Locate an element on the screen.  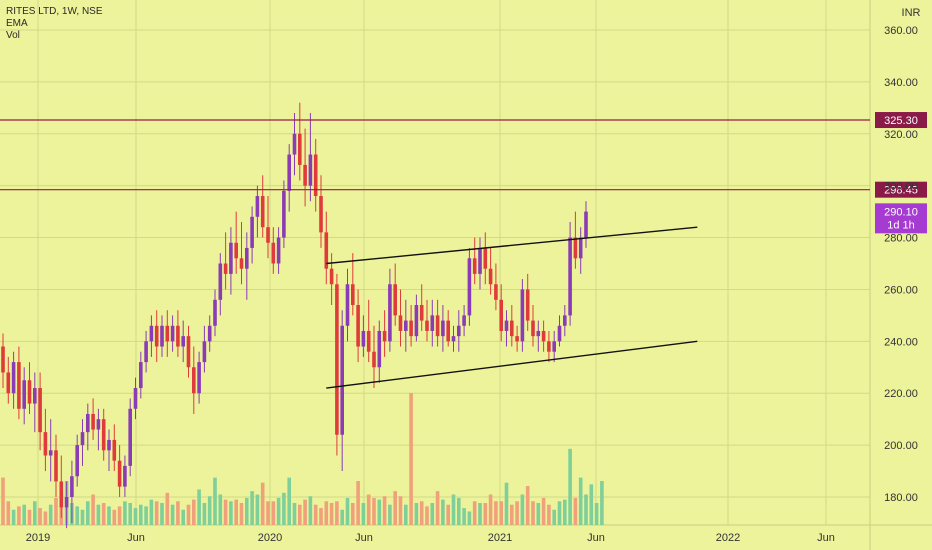
currency-label: INR is located at coordinates (911, 13).